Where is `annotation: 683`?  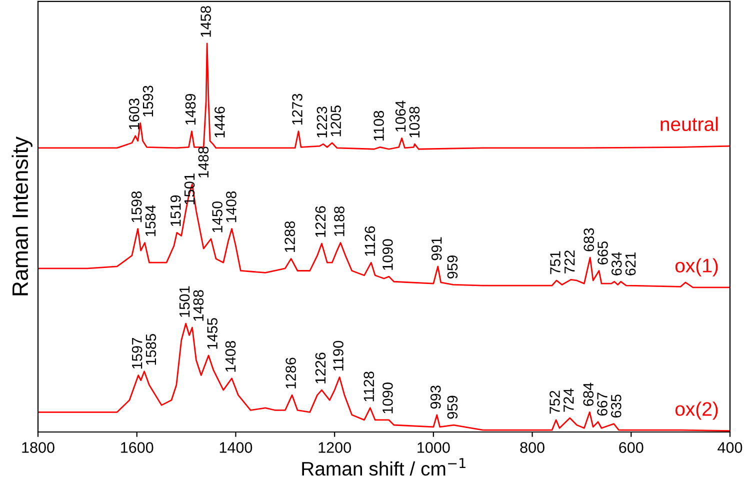
annotation: 683 is located at coordinates (589, 240).